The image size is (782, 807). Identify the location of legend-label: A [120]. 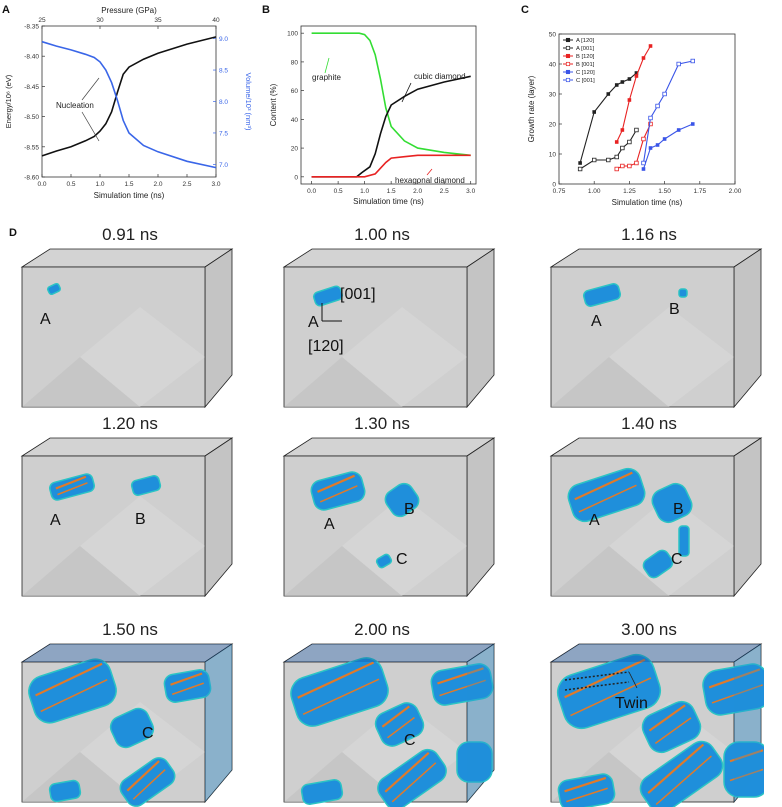
(585, 41).